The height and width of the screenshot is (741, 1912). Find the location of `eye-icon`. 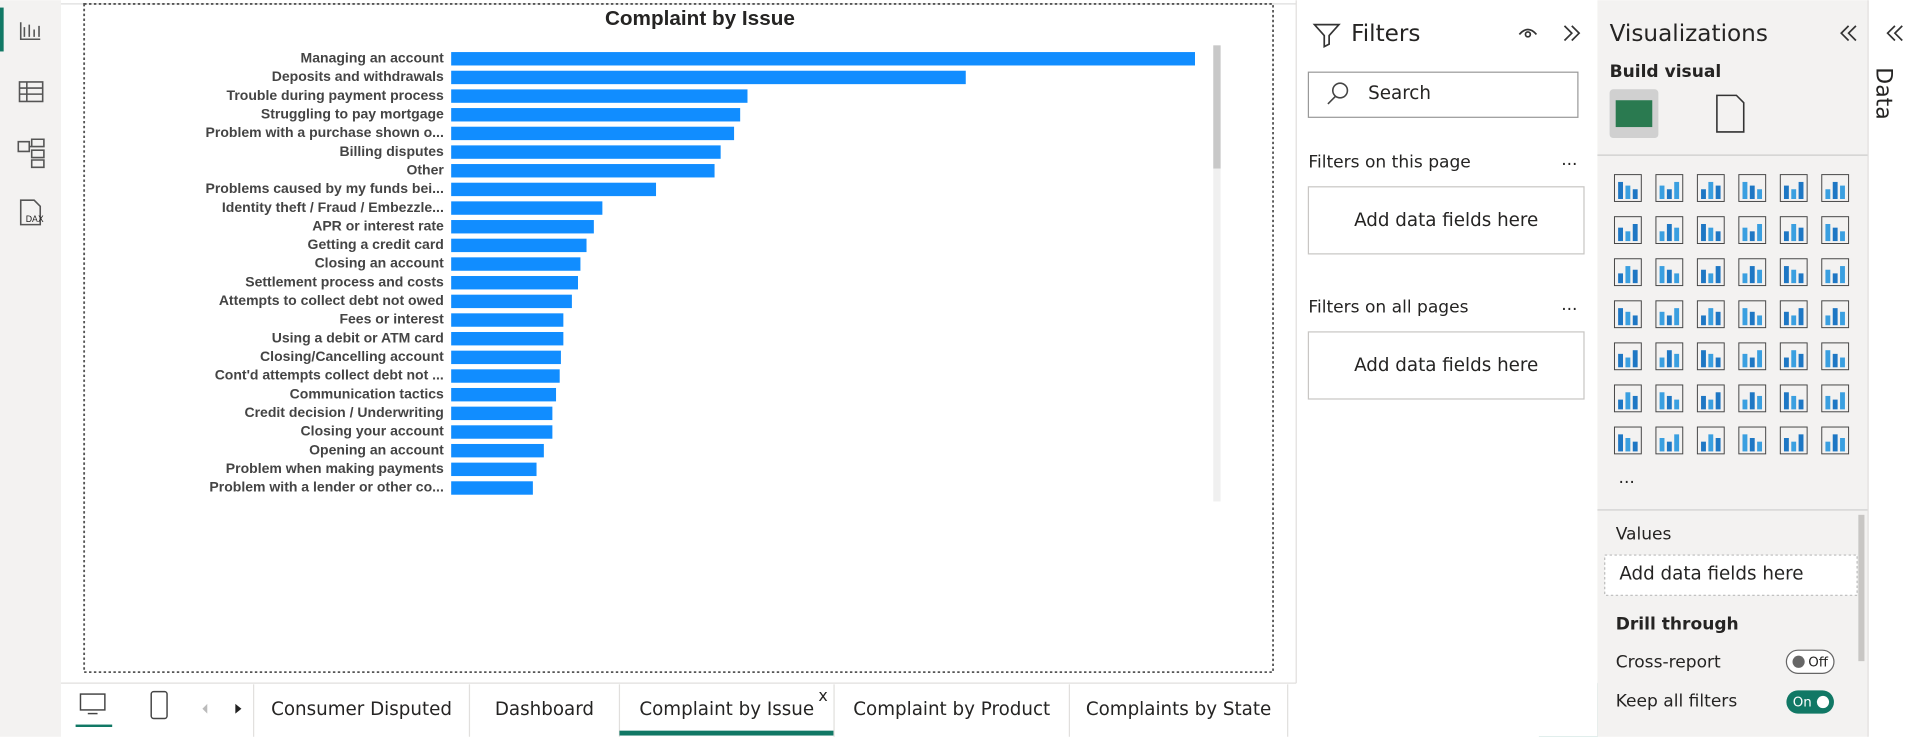

eye-icon is located at coordinates (1528, 33).